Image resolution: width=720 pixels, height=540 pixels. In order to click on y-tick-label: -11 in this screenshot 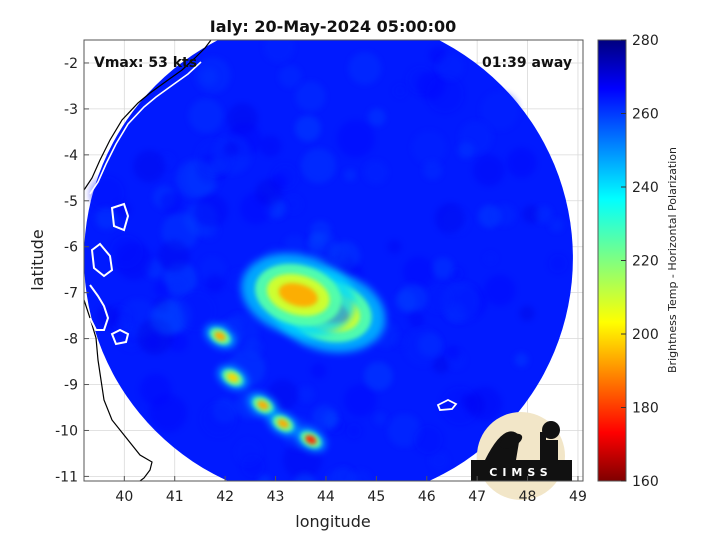, I will do `click(66, 477)`.